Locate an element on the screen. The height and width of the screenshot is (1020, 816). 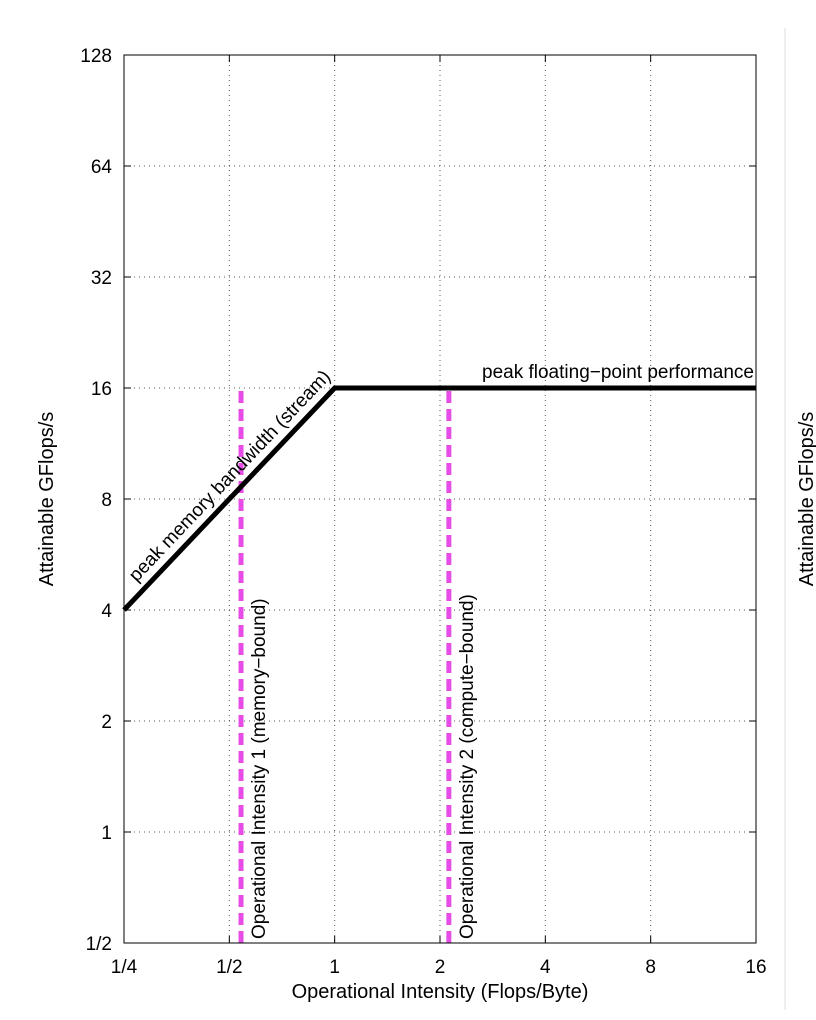
x-tick-label: 4 is located at coordinates (545, 967).